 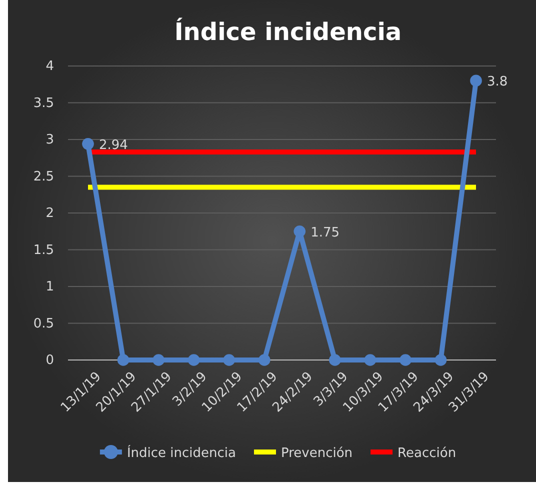 What do you see at coordinates (181, 452) in the screenshot?
I see `legend-label: Índice incidencia` at bounding box center [181, 452].